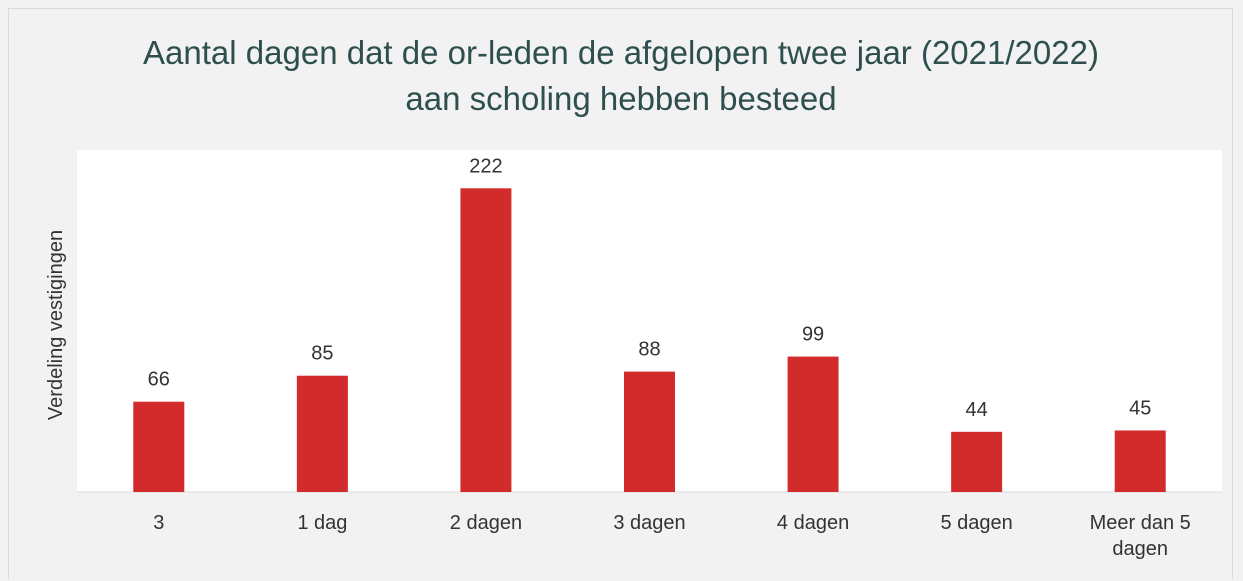 The image size is (1243, 581). Describe the element at coordinates (1140, 408) in the screenshot. I see `data-label: 45` at that location.